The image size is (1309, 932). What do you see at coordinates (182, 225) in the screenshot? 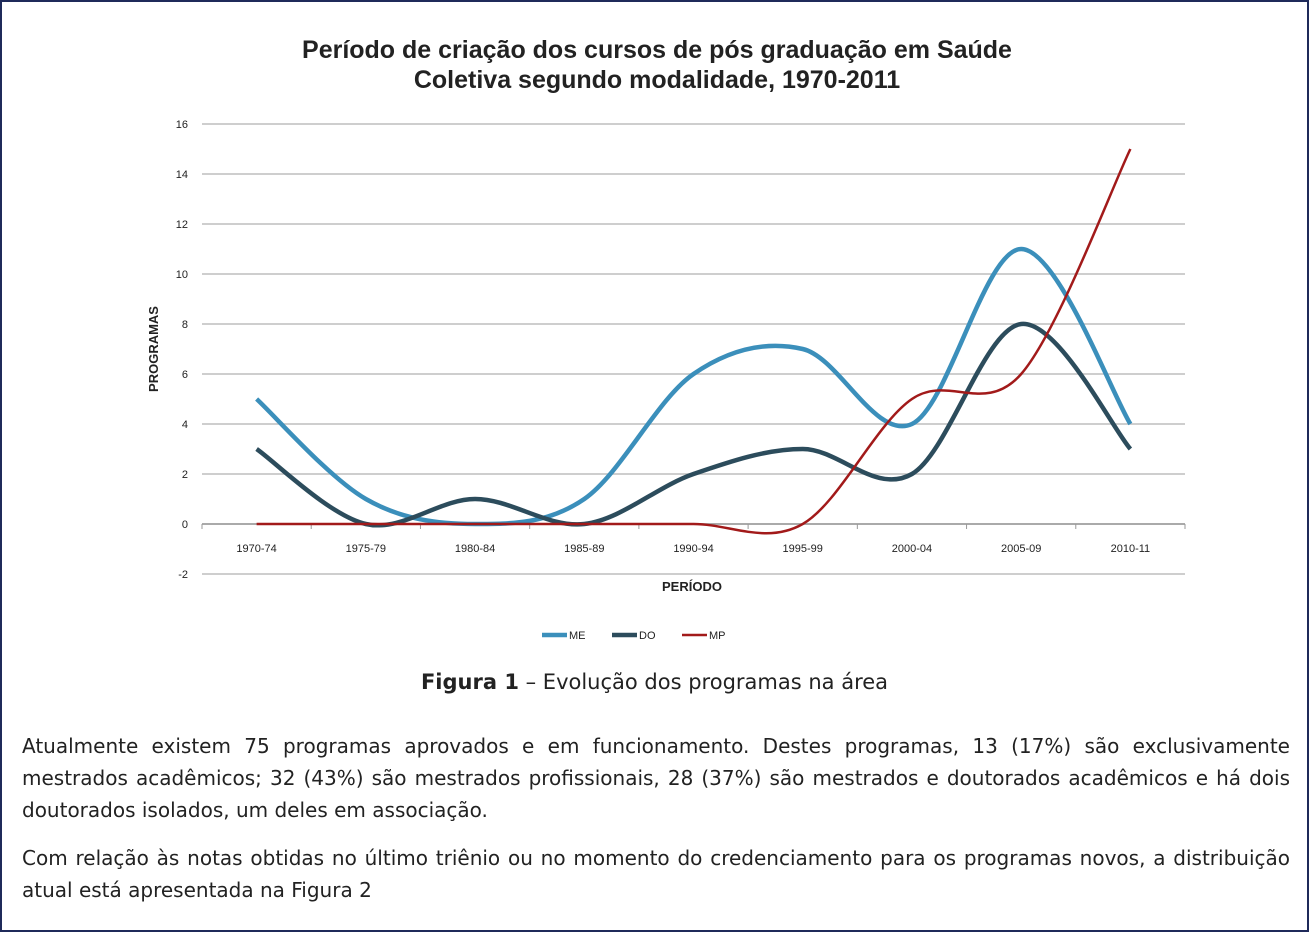
I see `y-tick-label: 12` at bounding box center [182, 225].